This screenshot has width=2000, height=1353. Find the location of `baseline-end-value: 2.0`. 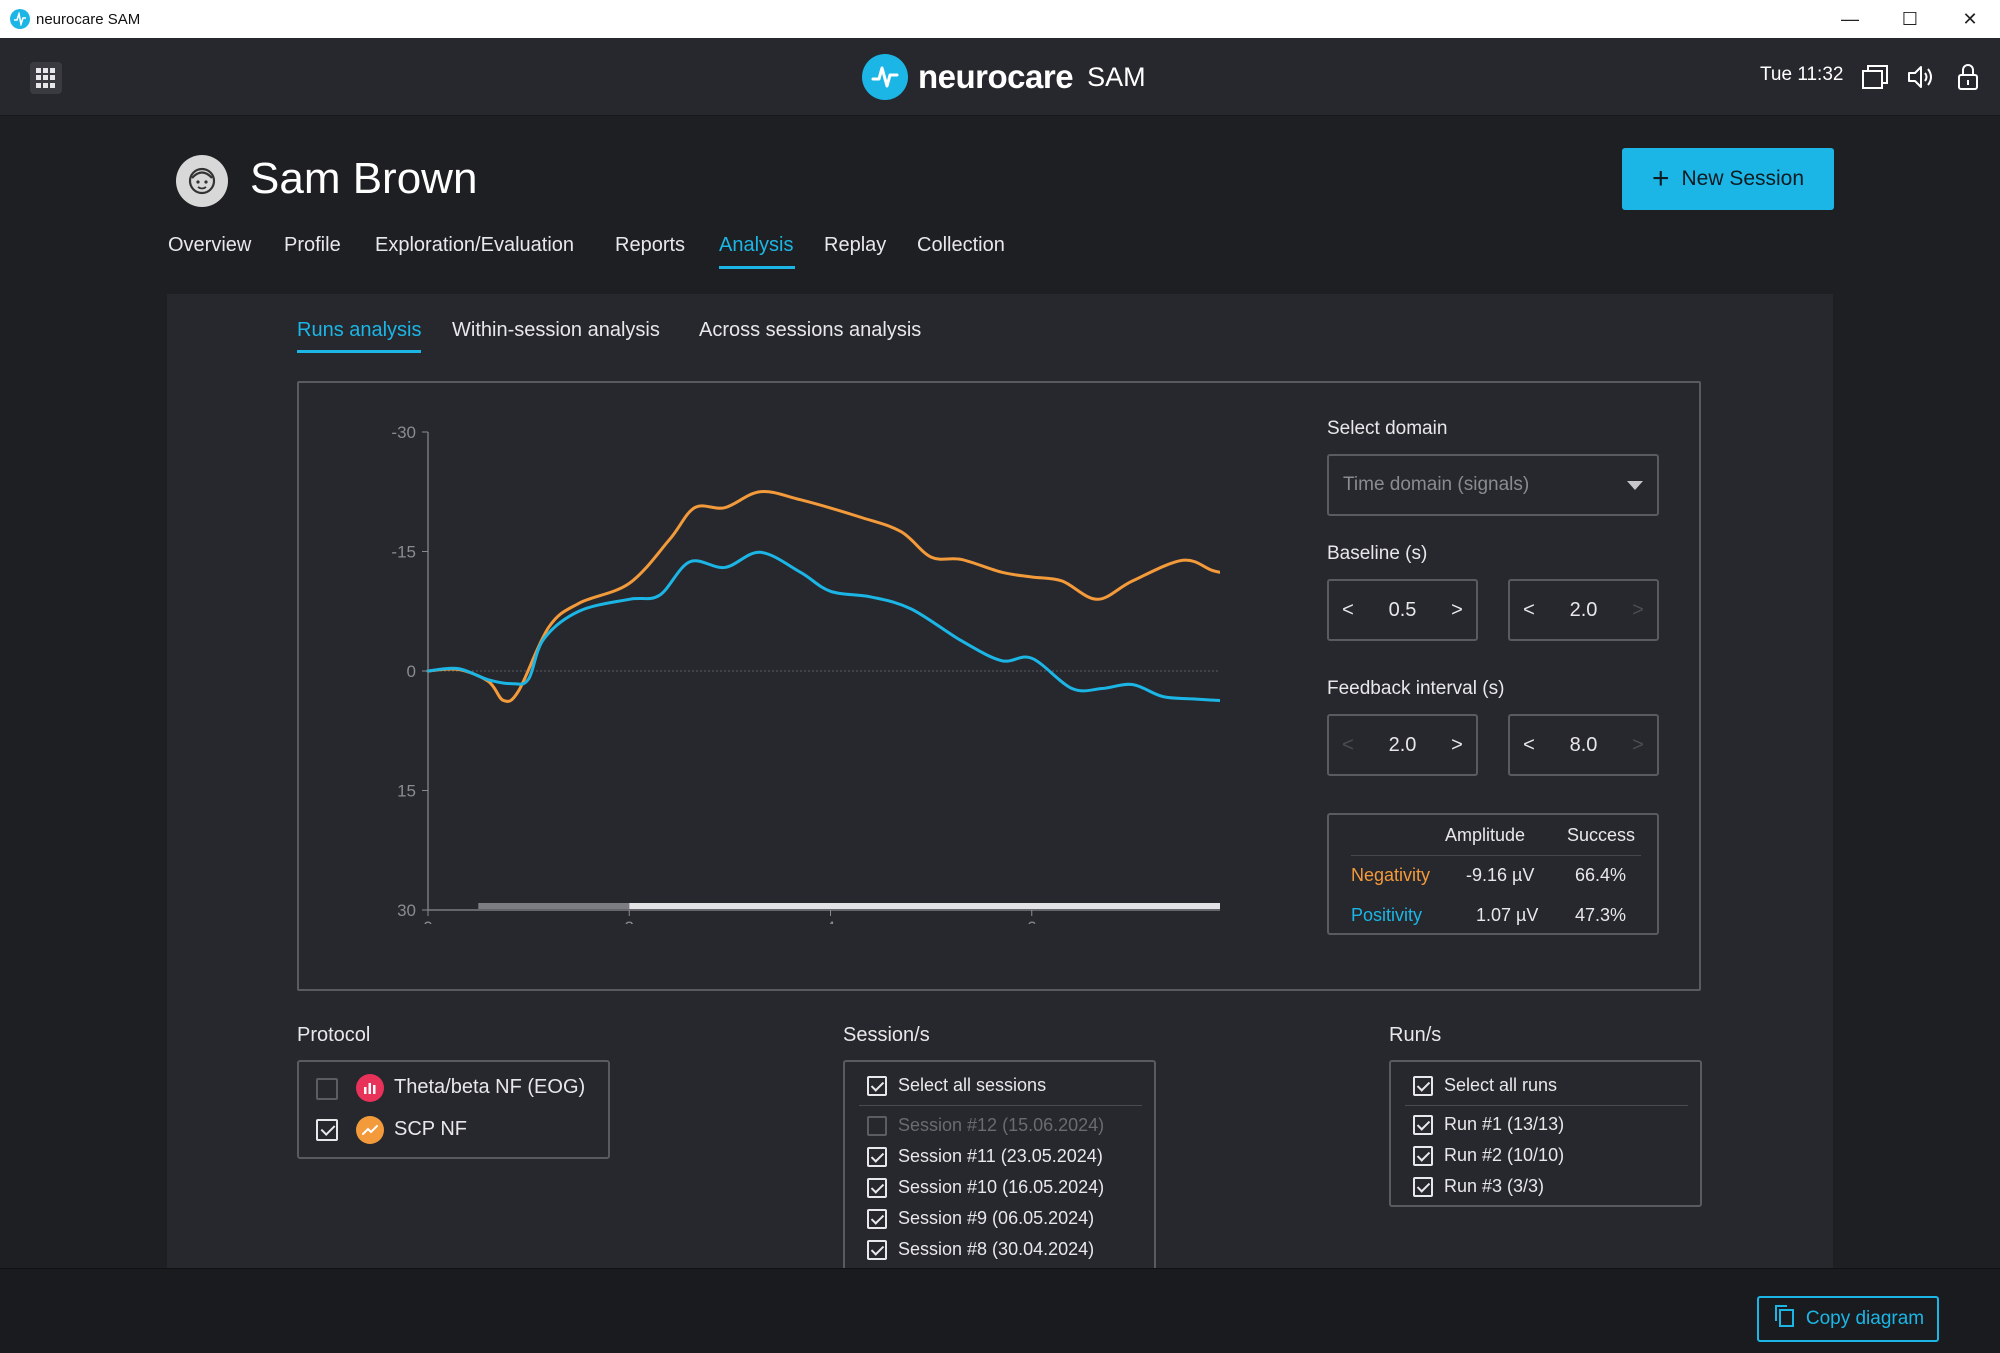

baseline-end-value: 2.0 is located at coordinates (1583, 609).